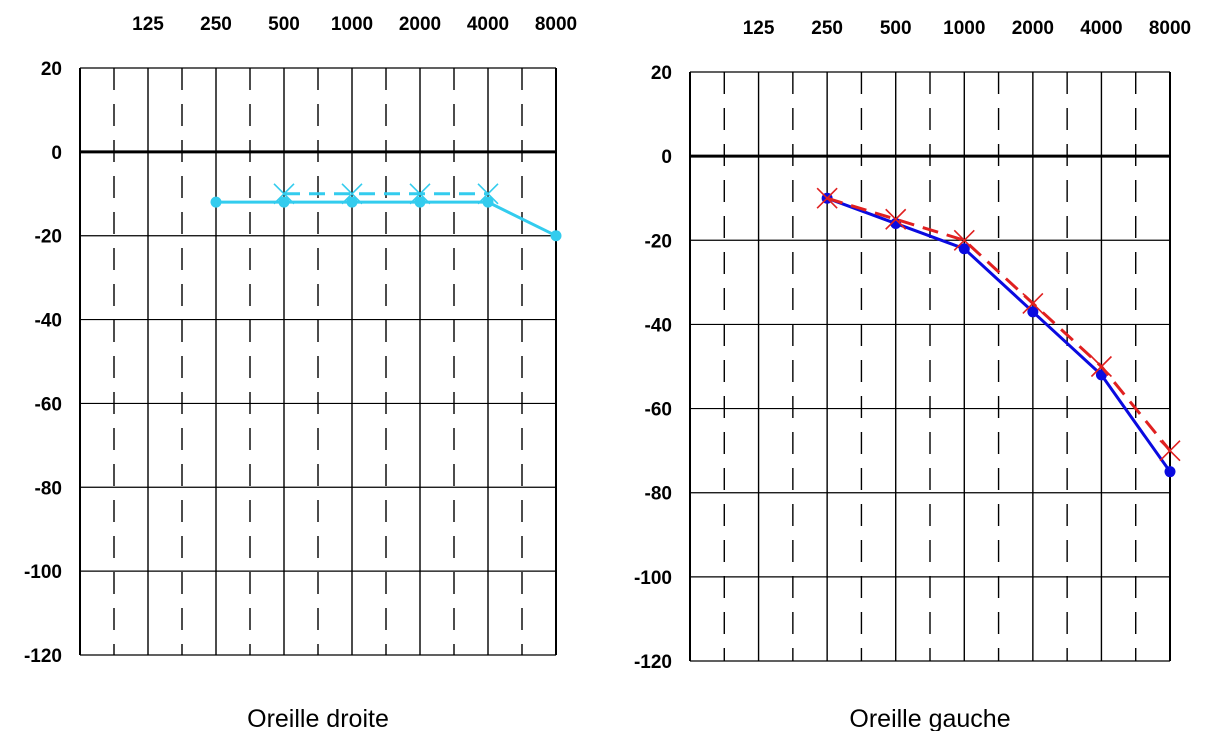 The width and height of the screenshot is (1206, 731). Describe the element at coordinates (318, 718) in the screenshot. I see `panel-caption: Oreille droite` at that location.